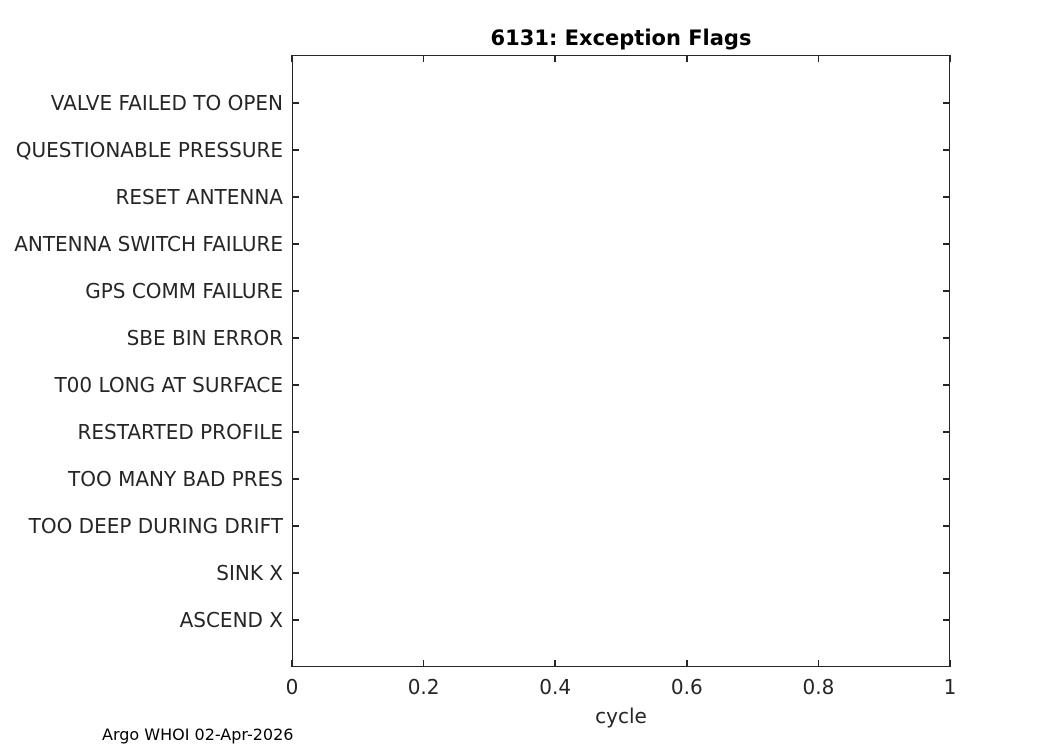  What do you see at coordinates (166, 103) in the screenshot?
I see `y-tick-label: VALVE FAILED TO OPEN` at bounding box center [166, 103].